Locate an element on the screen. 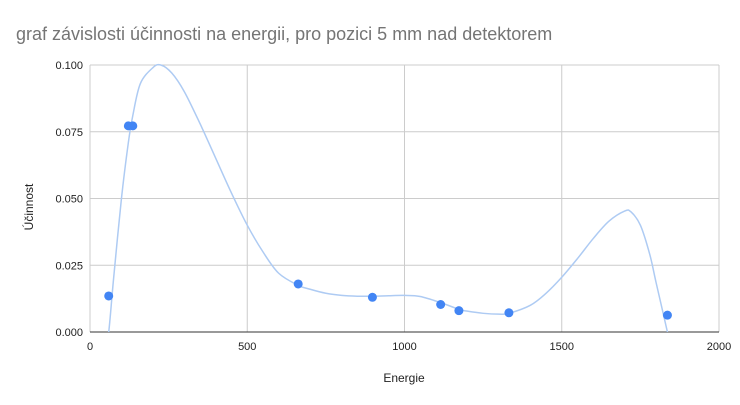  x-tick-label: 1500 is located at coordinates (562, 347).